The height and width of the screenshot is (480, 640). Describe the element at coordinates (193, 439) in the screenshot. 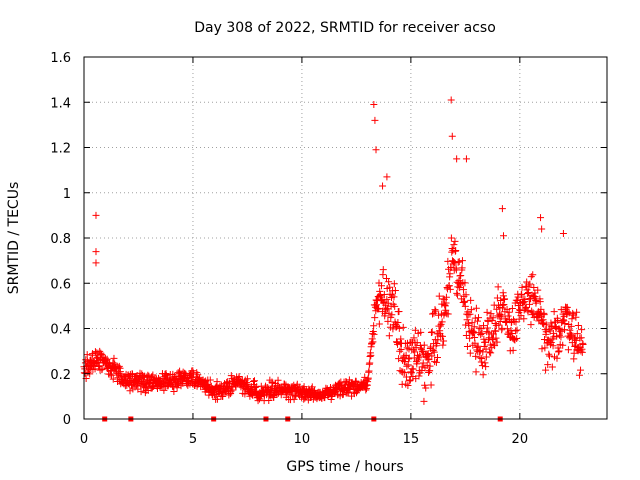

I see `x-tick-label: 5` at that location.